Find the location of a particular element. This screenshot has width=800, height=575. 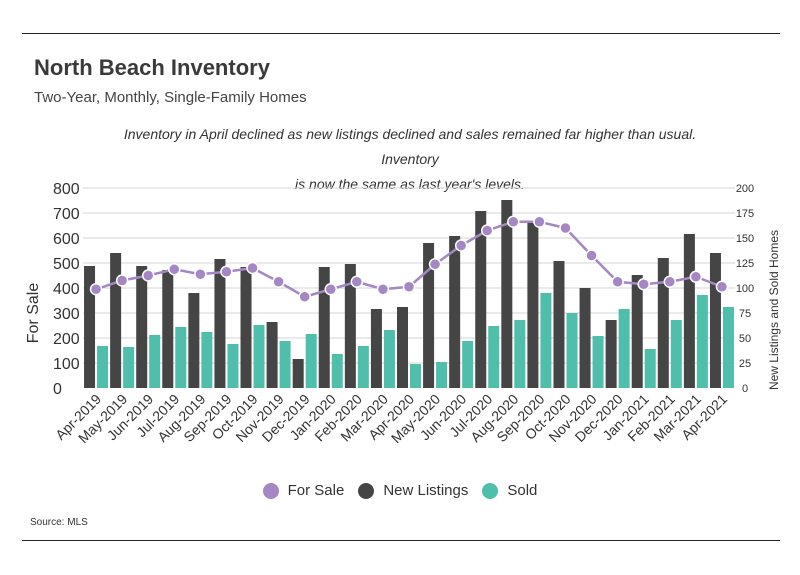

y-right-tick-label: 75 is located at coordinates (745, 314).